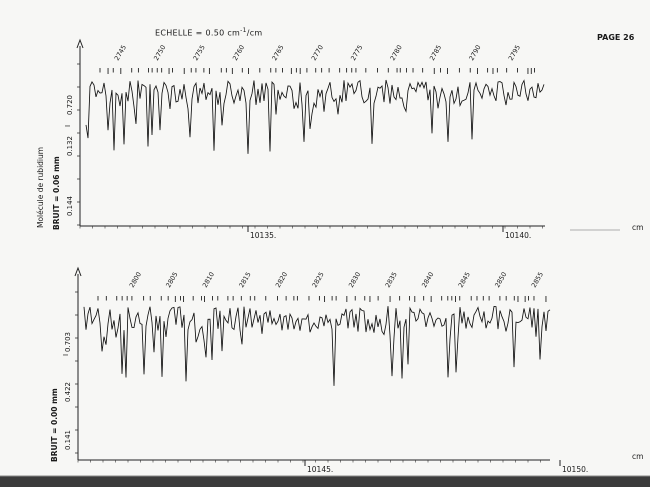  What do you see at coordinates (356, 53) in the screenshot?
I see `line-marker-label: 2775` at bounding box center [356, 53].